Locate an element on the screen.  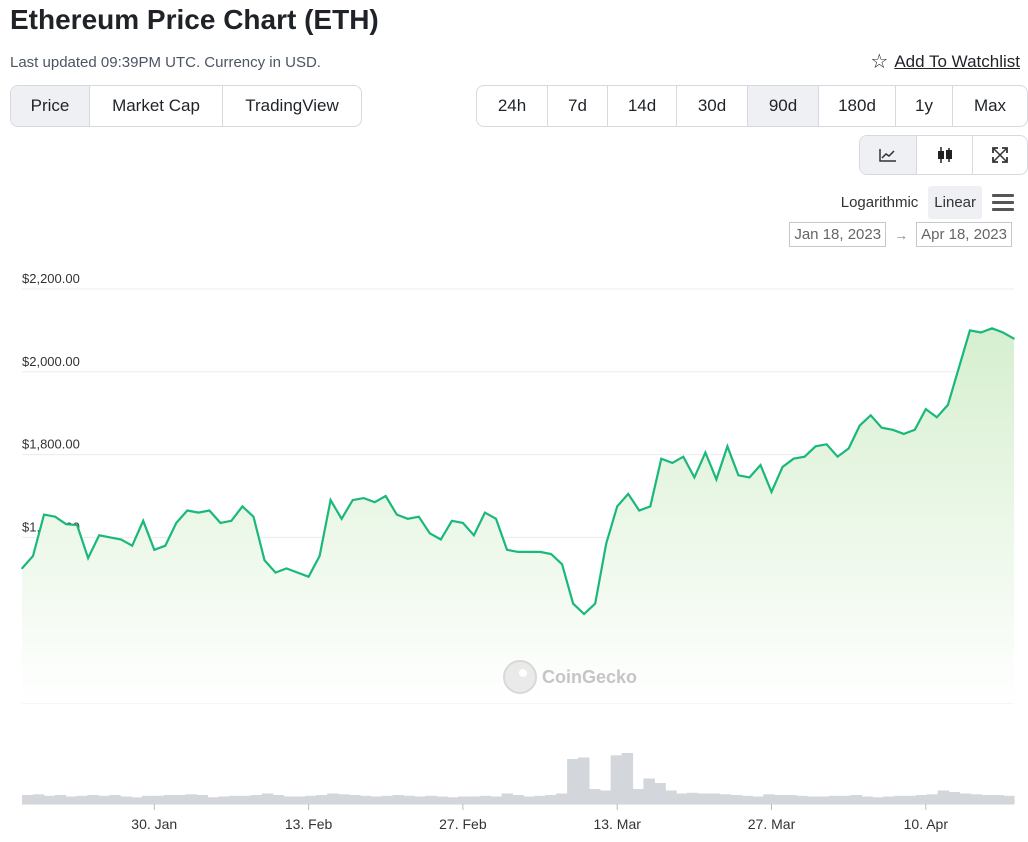
chart-type-selector is located at coordinates (943, 155).